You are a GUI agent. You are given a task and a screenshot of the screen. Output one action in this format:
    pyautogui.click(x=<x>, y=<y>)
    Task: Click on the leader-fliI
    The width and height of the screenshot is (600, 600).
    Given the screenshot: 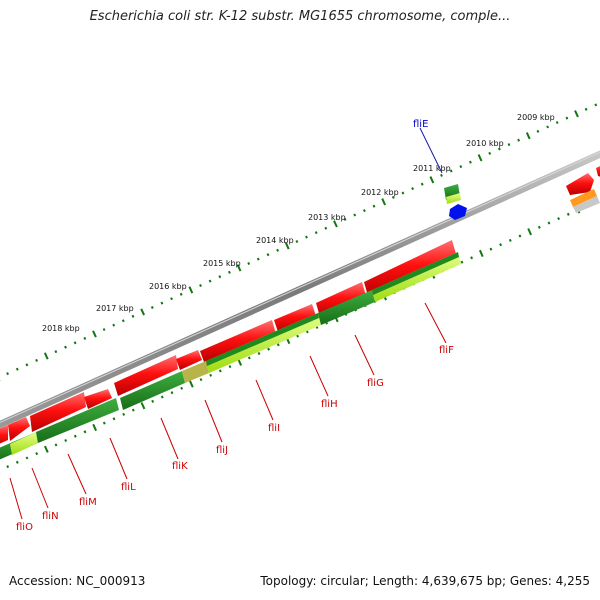 What is the action you would take?
    pyautogui.click(x=264, y=400)
    